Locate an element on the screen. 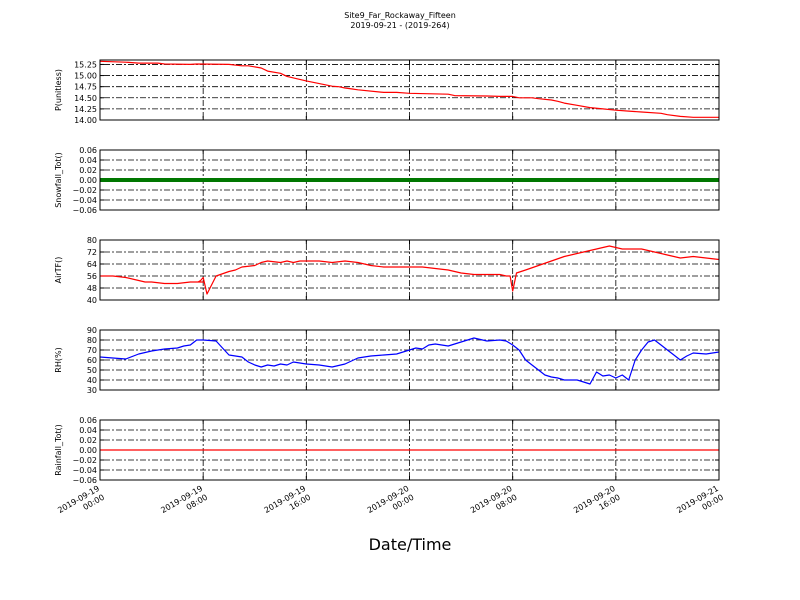 Image resolution: width=800 pixels, height=600 pixels. y-axis-label: Rainfall_Tot() is located at coordinates (58, 450).